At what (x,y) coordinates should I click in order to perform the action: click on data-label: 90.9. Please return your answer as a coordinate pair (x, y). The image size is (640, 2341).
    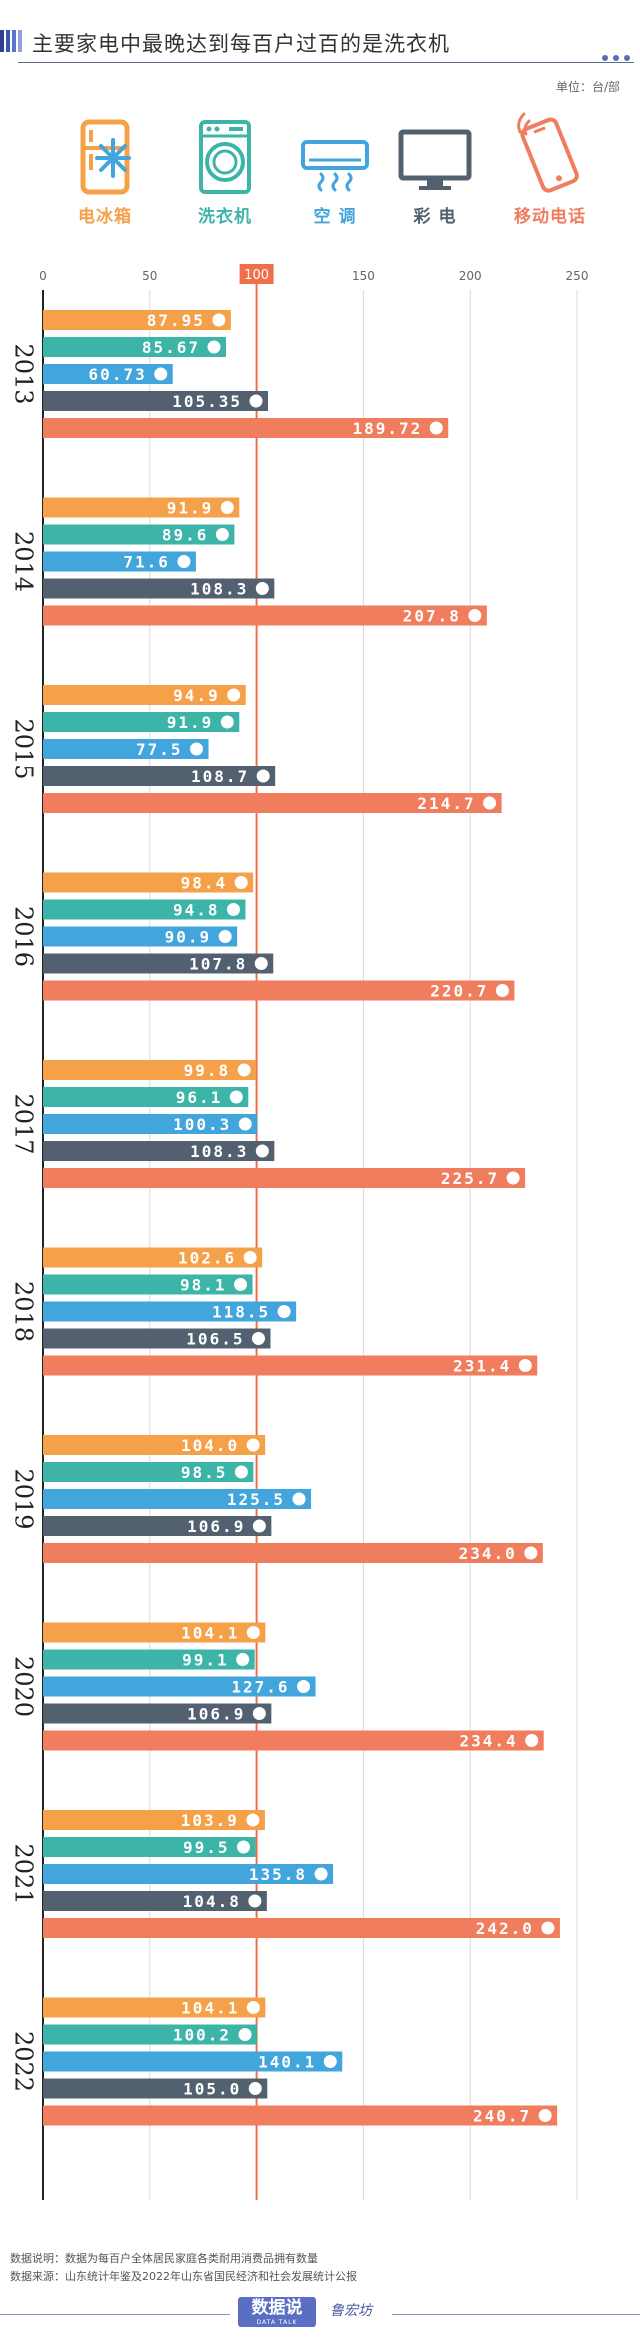
    Looking at the image, I should click on (188, 937).